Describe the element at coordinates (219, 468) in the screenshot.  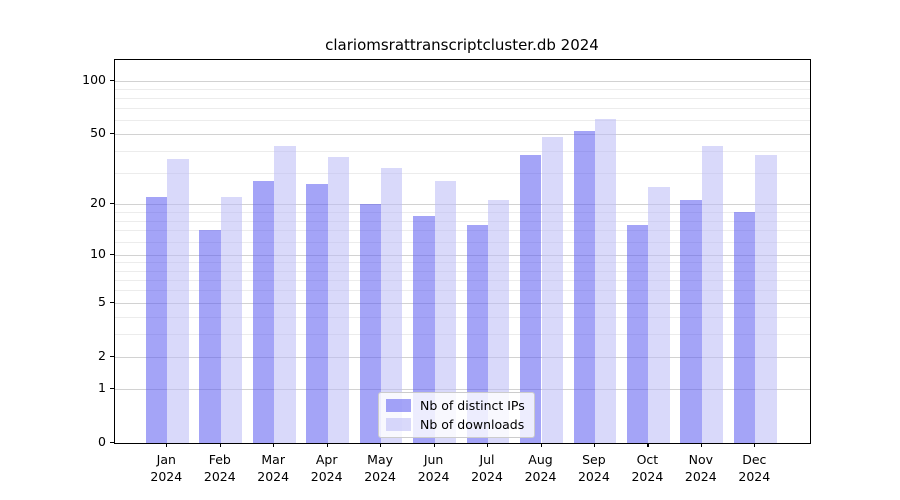
I see `x-tick-label-feb: Feb 2024` at that location.